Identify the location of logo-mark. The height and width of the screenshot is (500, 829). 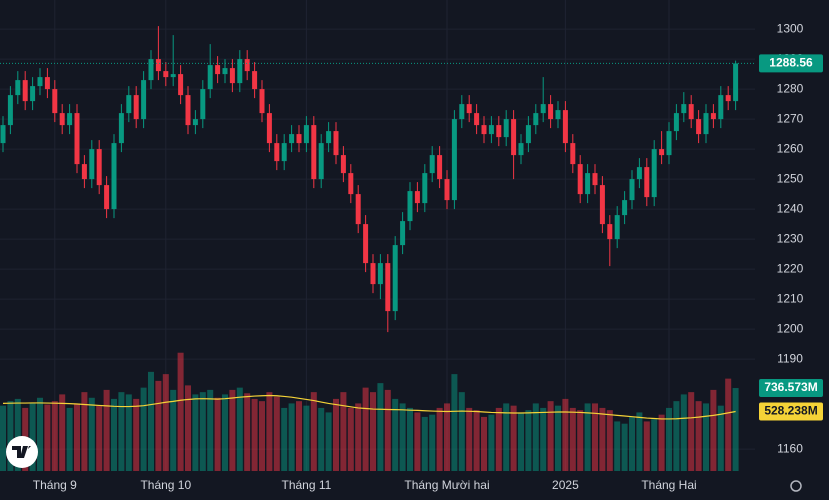
(21, 452).